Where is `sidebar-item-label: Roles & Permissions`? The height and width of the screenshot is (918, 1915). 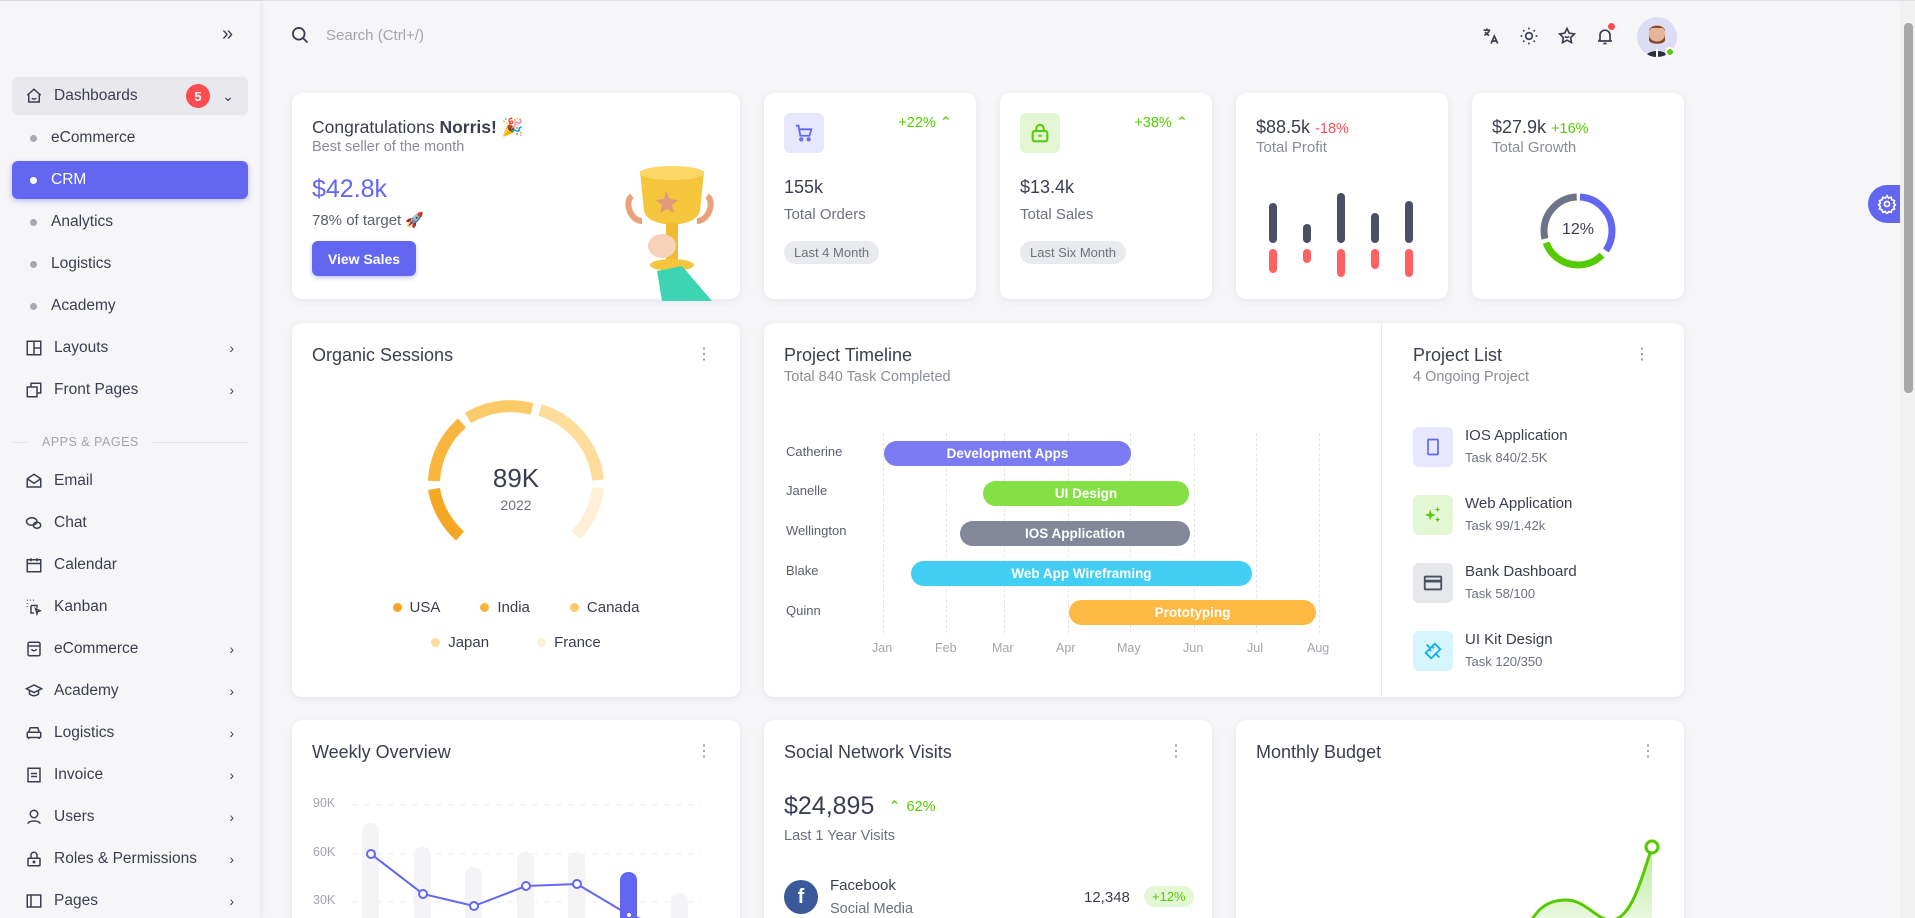
sidebar-item-label: Roles & Permissions is located at coordinates (125, 858).